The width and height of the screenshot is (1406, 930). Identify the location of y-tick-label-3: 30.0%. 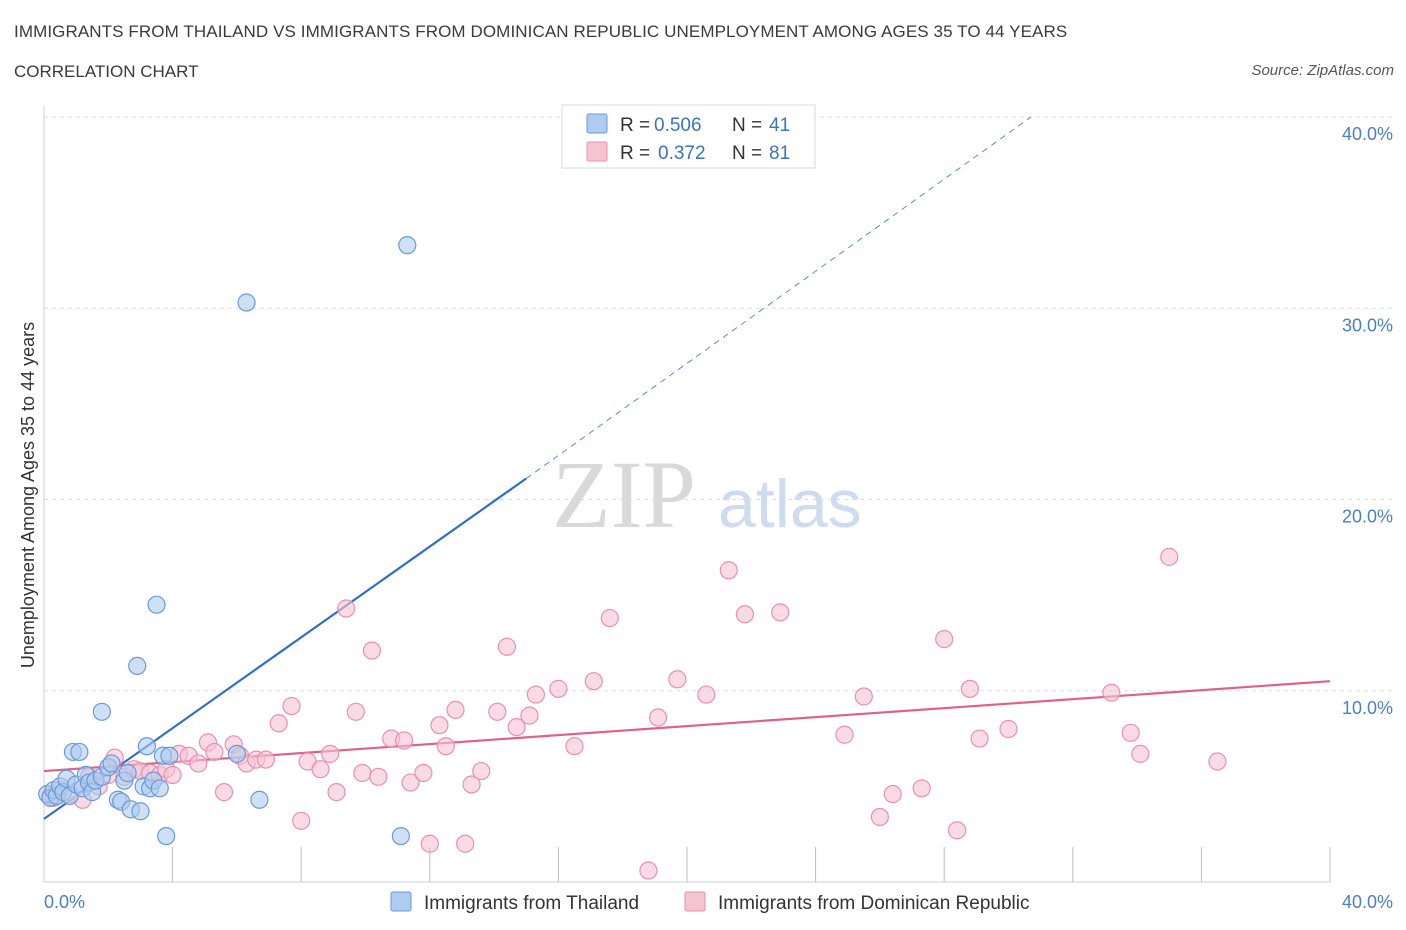
(1367, 325).